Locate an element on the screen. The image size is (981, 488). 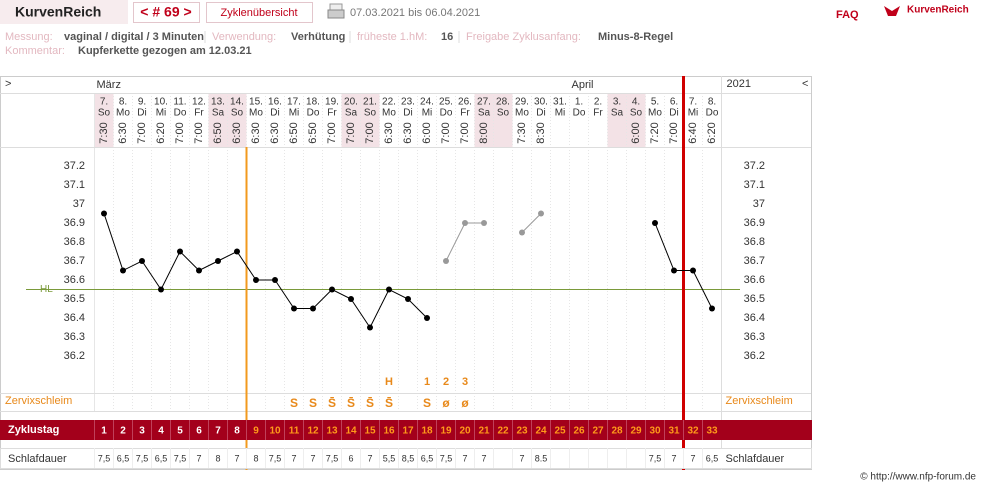
cycle-day: 4 is located at coordinates (161, 431).